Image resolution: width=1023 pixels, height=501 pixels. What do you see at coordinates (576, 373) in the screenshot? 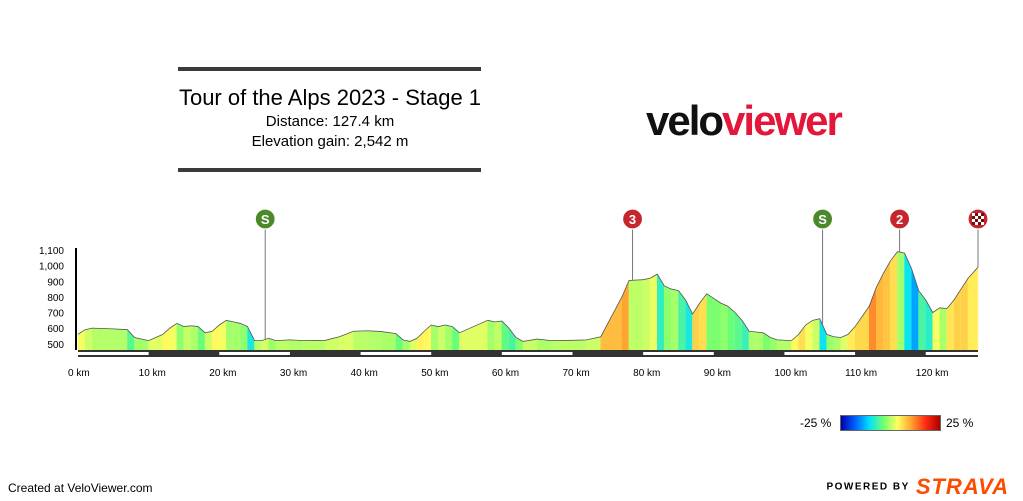
I see `x-tick-label: 70 km` at bounding box center [576, 373].